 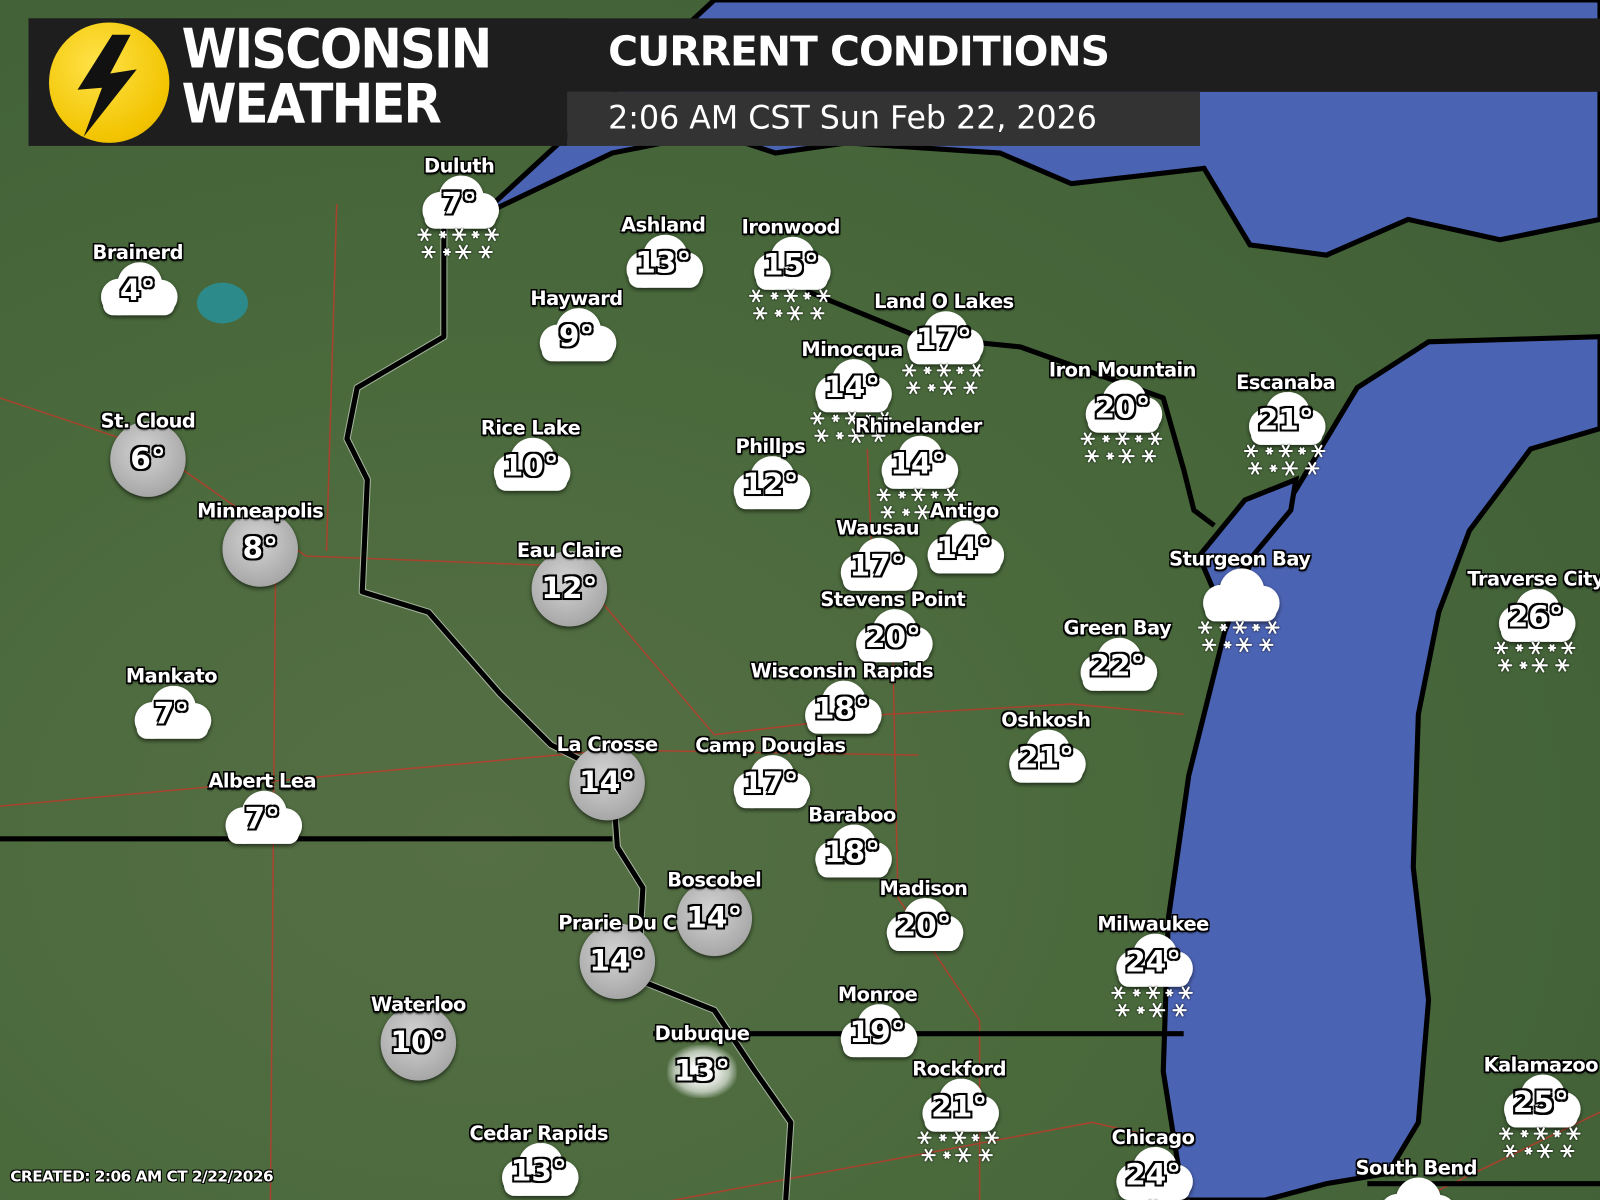 What do you see at coordinates (538, 1170) in the screenshot?
I see `station-temp: 13°` at bounding box center [538, 1170].